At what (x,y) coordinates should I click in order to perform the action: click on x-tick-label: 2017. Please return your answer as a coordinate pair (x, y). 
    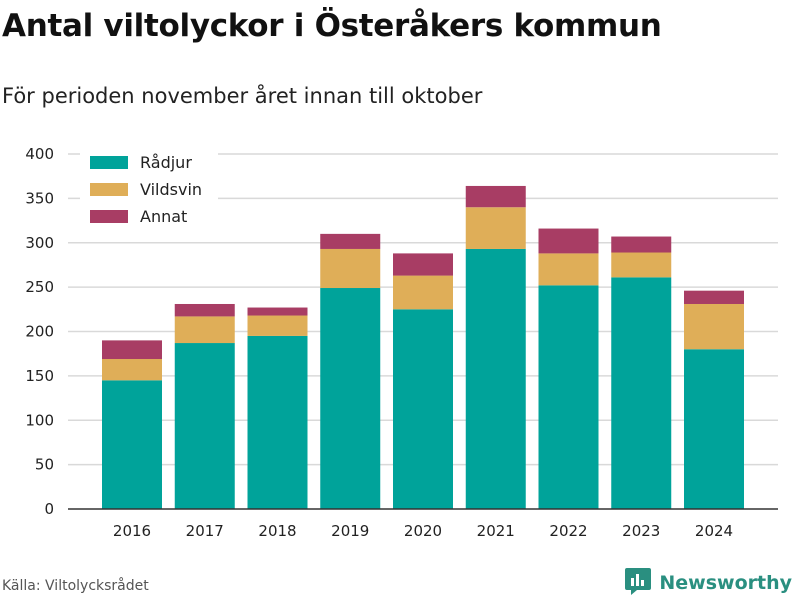
    Looking at the image, I should click on (205, 531).